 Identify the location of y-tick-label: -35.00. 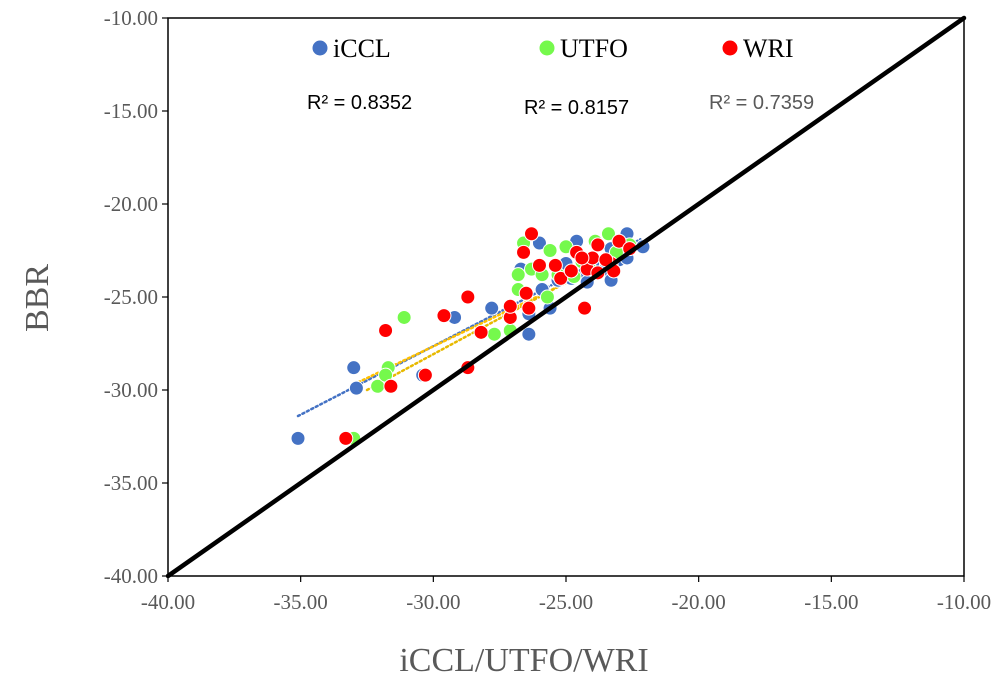
(131, 483).